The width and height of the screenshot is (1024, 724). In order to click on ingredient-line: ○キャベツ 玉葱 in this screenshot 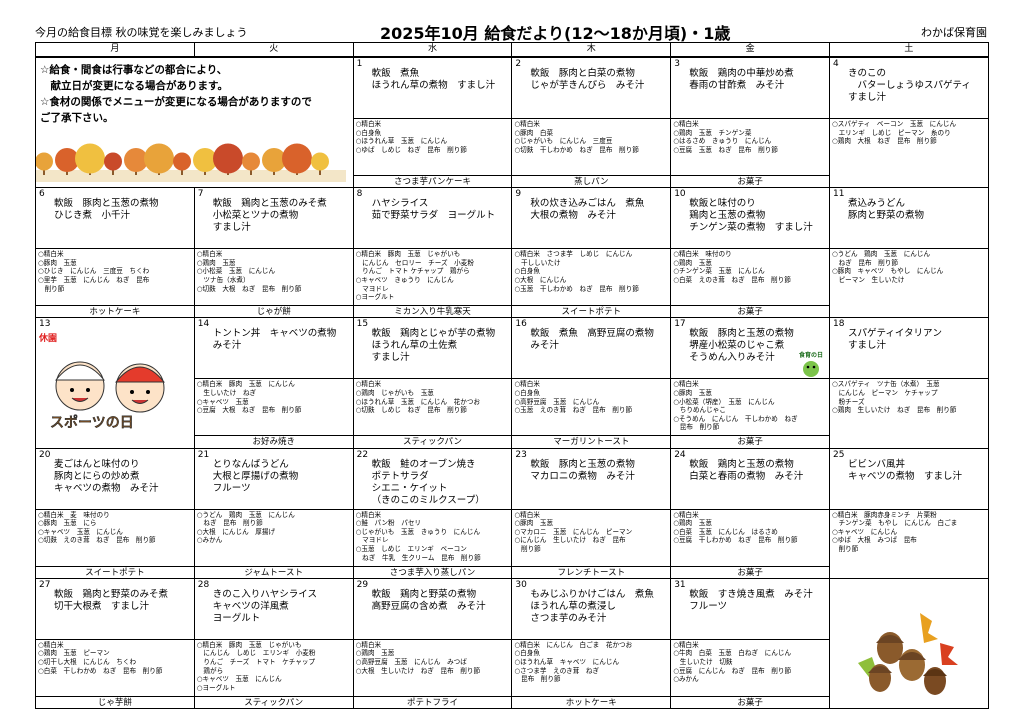, I will do `click(222, 401)`.